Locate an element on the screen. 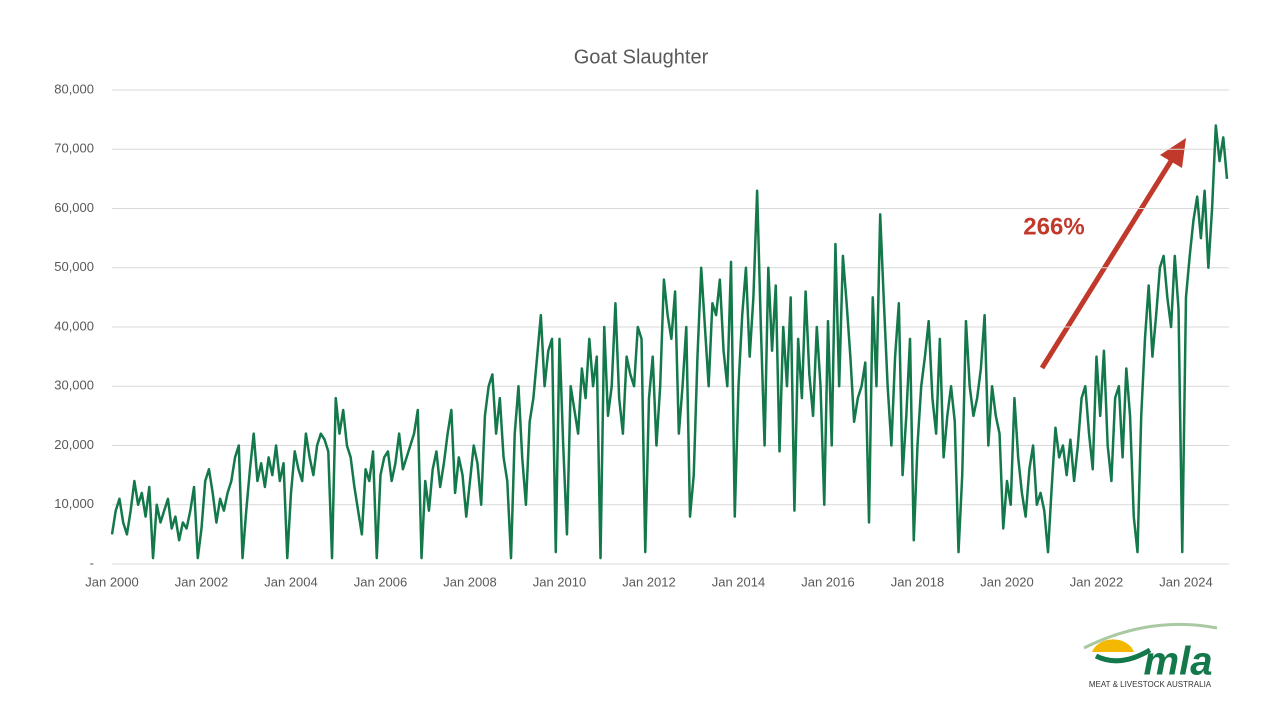 Image resolution: width=1280 pixels, height=720 pixels. x-tick-label: Jan 2022 is located at coordinates (1097, 581).